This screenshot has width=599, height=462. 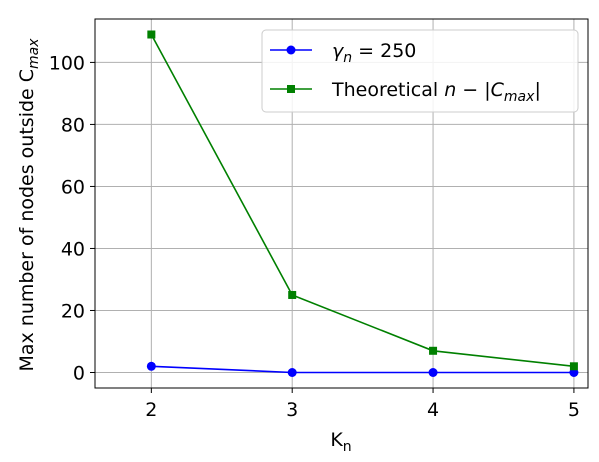 What do you see at coordinates (67, 63) in the screenshot?
I see `y-tick-label: 100` at bounding box center [67, 63].